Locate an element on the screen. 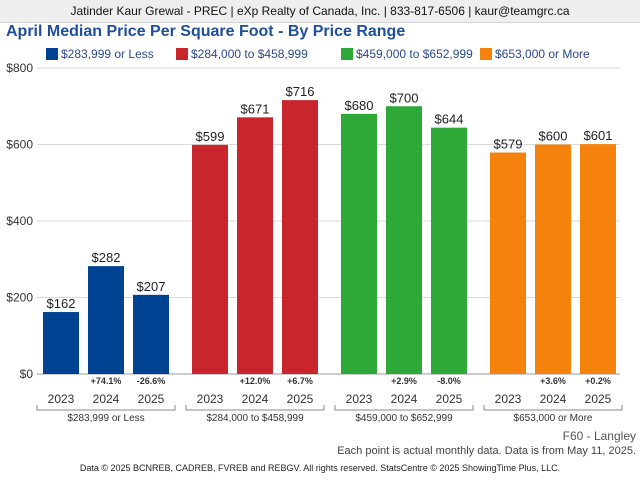  group-label: $459,000 to $652,999 is located at coordinates (404, 418).